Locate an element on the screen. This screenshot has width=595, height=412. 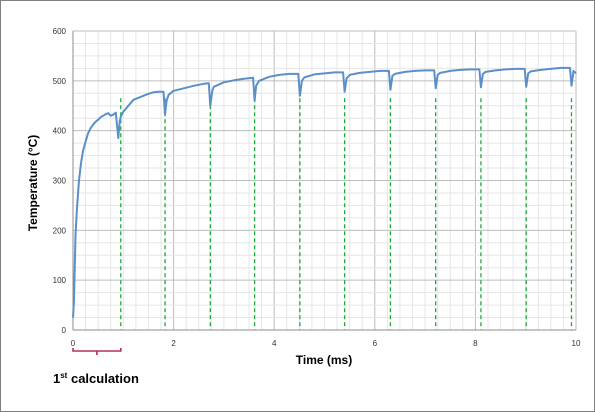
x-tick-label: 2 is located at coordinates (173, 343).